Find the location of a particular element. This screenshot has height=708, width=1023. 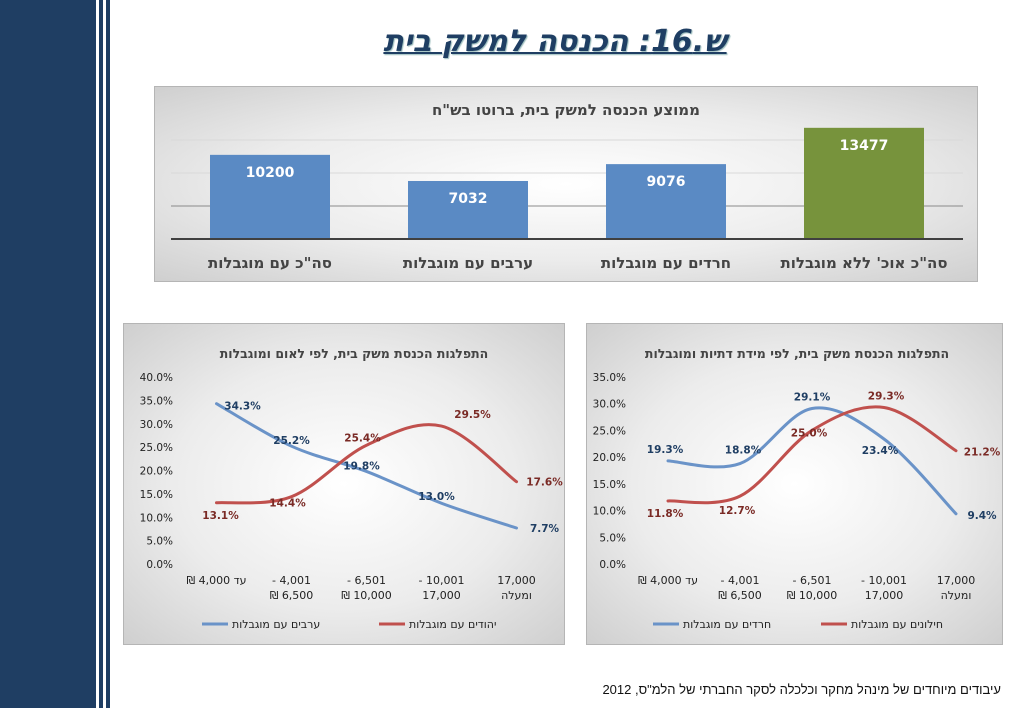

data-label: 17.6% is located at coordinates (544, 483).